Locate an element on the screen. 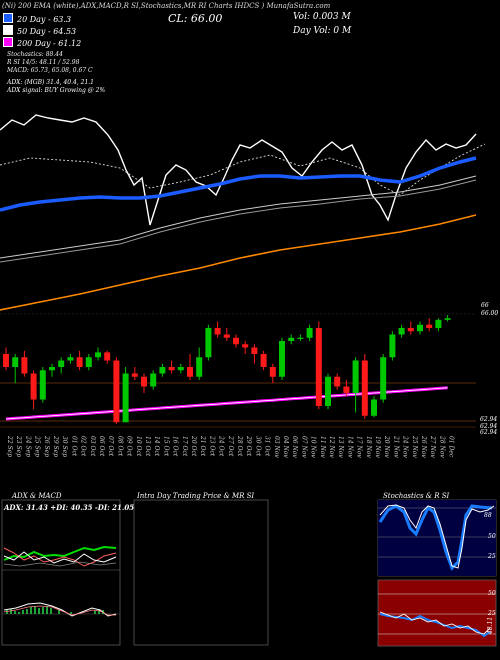 The image size is (500, 660). date-tick-label: 24 Oct is located at coordinates (221, 446).